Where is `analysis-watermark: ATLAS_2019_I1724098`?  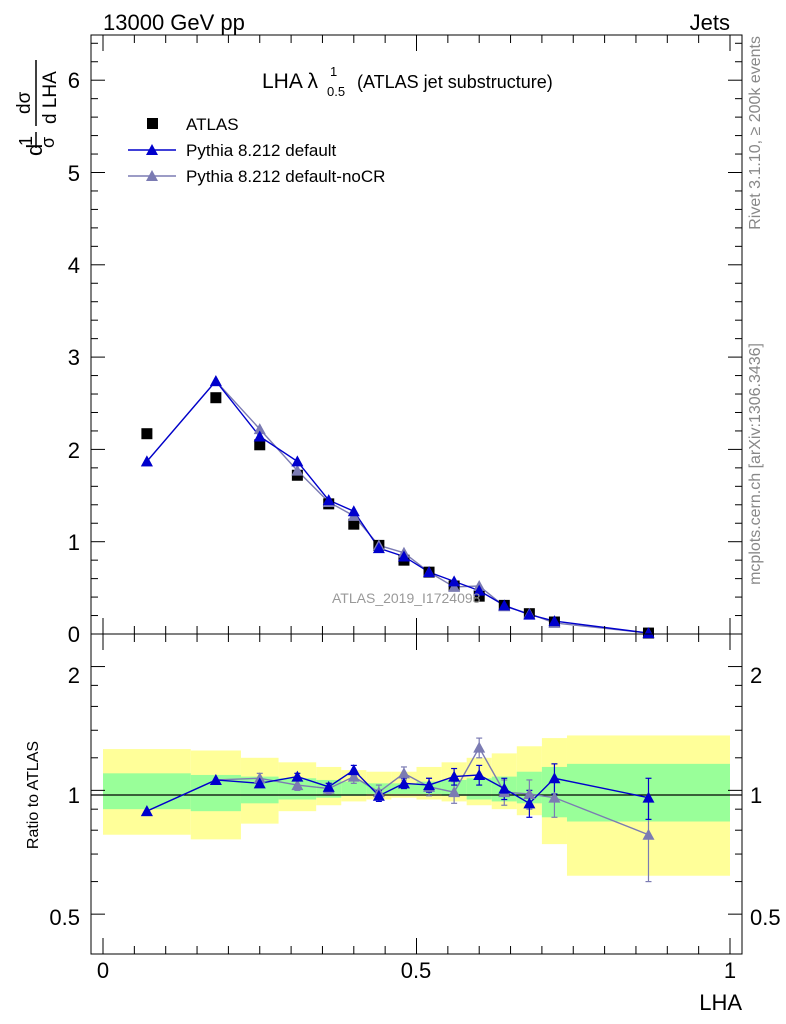 analysis-watermark: ATLAS_2019_I1724098 is located at coordinates (406, 598).